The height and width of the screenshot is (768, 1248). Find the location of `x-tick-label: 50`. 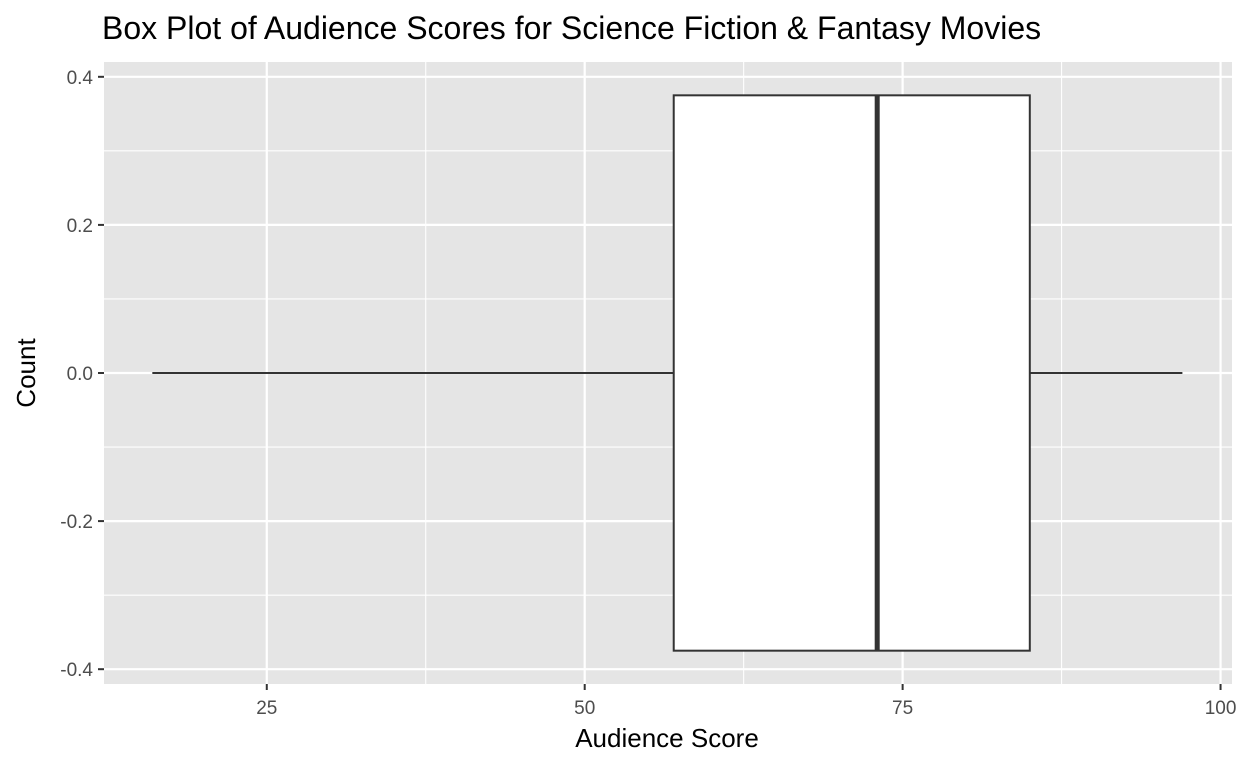

x-tick-label: 50 is located at coordinates (584, 708).